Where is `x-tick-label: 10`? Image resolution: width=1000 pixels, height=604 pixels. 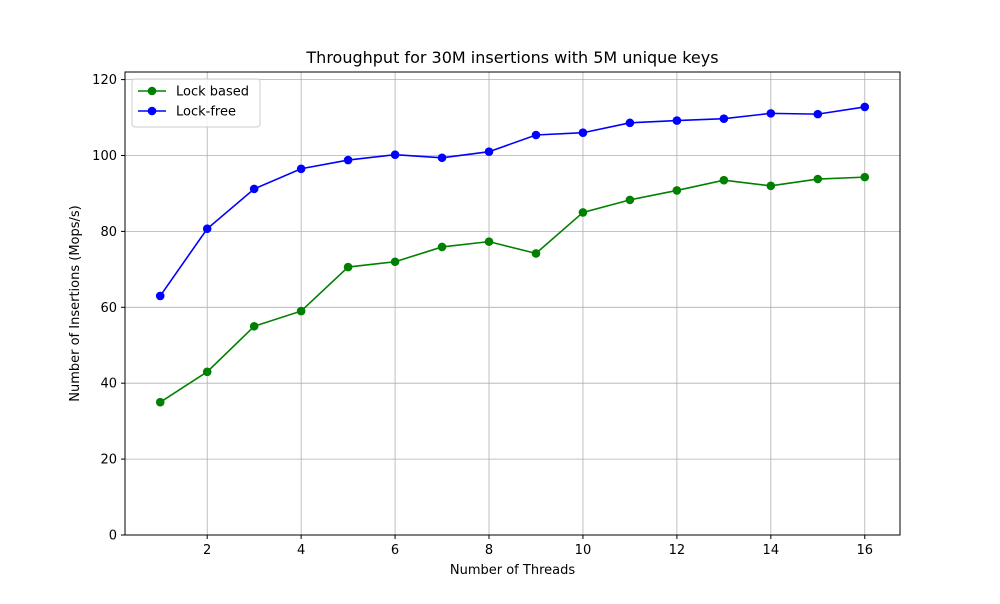
x-tick-label: 10 is located at coordinates (583, 550).